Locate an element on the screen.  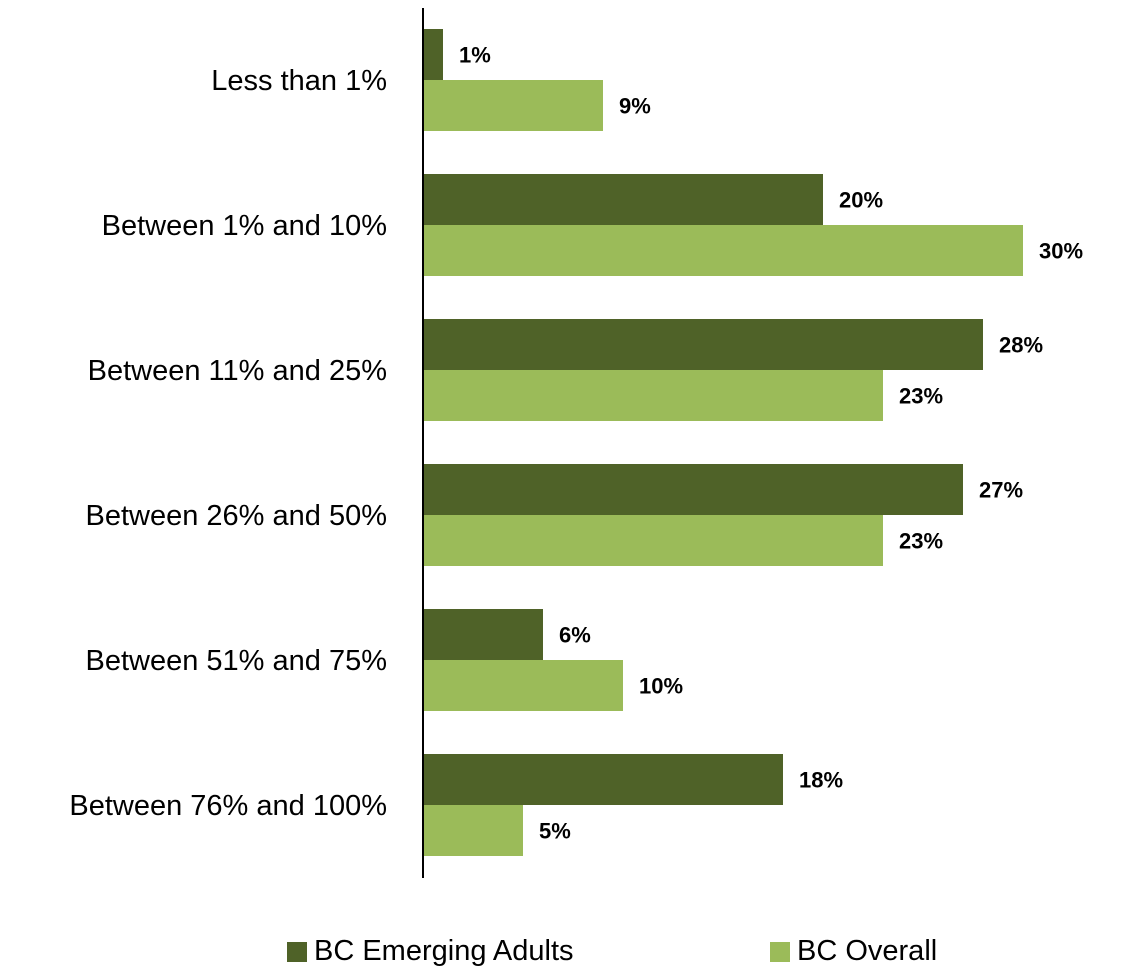
data-label-overall: 30% is located at coordinates (1061, 251).